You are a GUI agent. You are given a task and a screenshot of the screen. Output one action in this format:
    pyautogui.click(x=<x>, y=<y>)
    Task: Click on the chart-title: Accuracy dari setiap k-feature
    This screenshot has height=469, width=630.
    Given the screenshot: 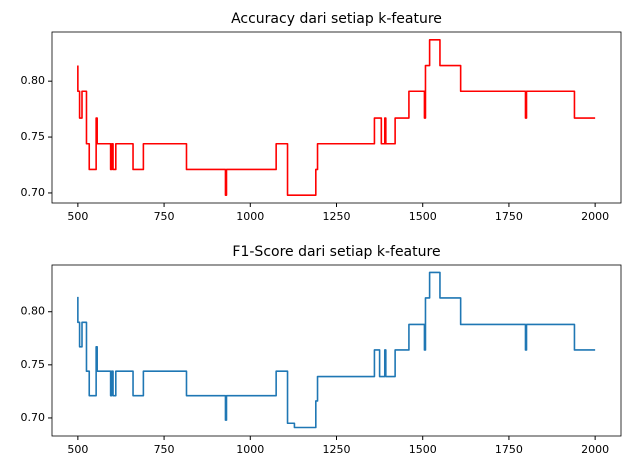 What is the action you would take?
    pyautogui.click(x=336, y=19)
    